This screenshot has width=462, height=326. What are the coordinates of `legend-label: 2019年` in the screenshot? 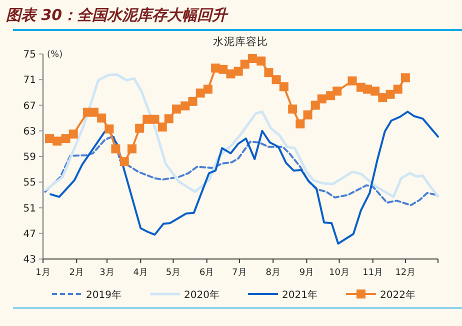 It's located at (104, 295).